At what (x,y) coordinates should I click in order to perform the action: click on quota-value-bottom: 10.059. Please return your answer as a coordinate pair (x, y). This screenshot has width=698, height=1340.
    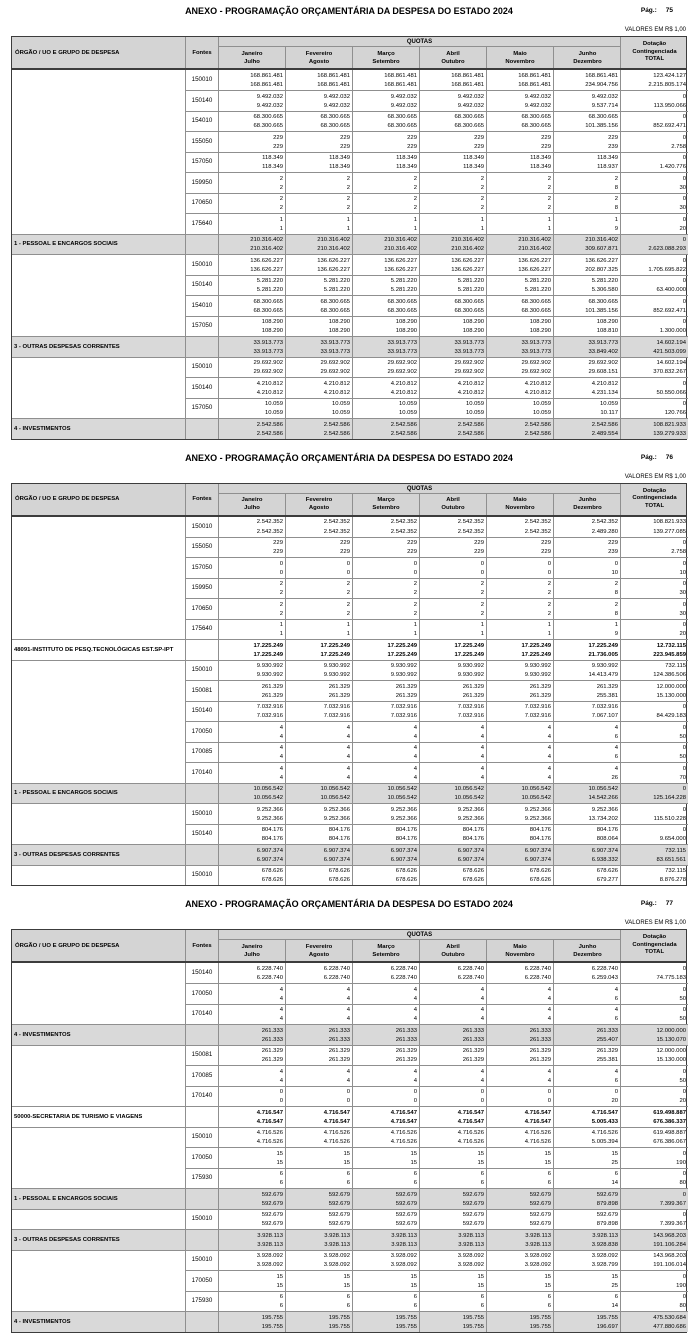
    Looking at the image, I should click on (407, 413).